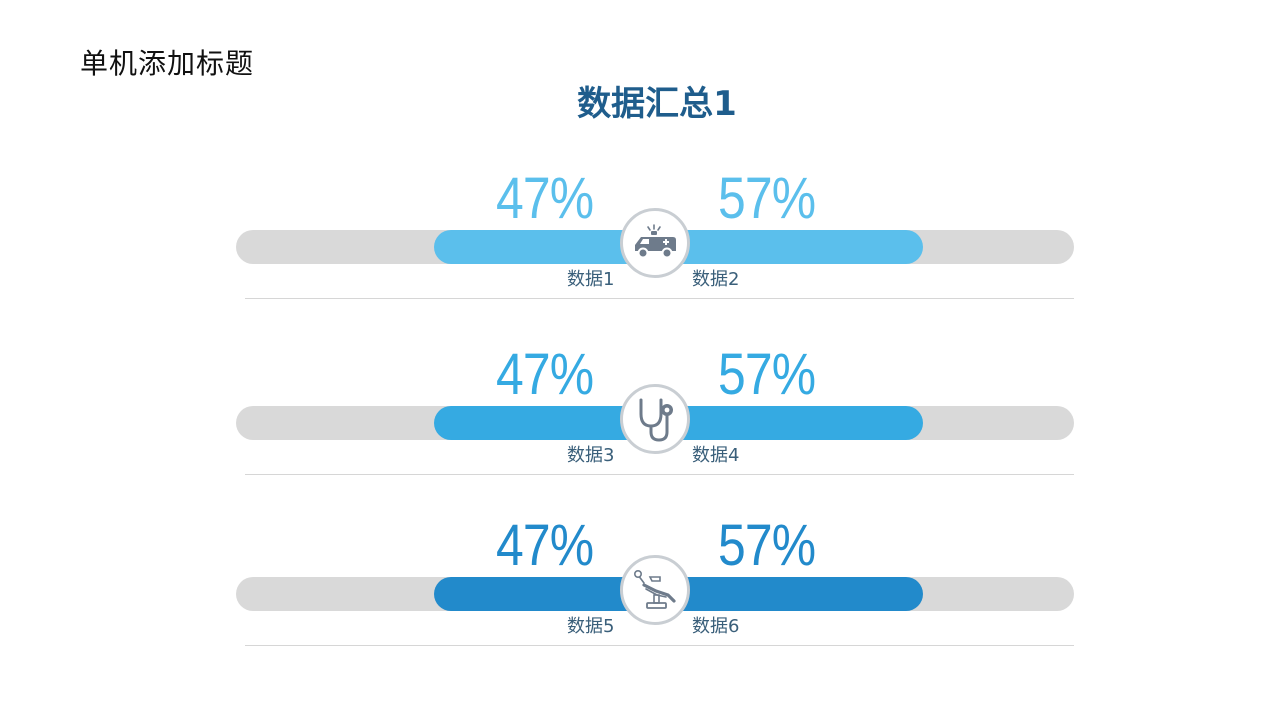 The image size is (1280, 720). What do you see at coordinates (716, 279) in the screenshot?
I see `right-category-label: 数据2` at bounding box center [716, 279].